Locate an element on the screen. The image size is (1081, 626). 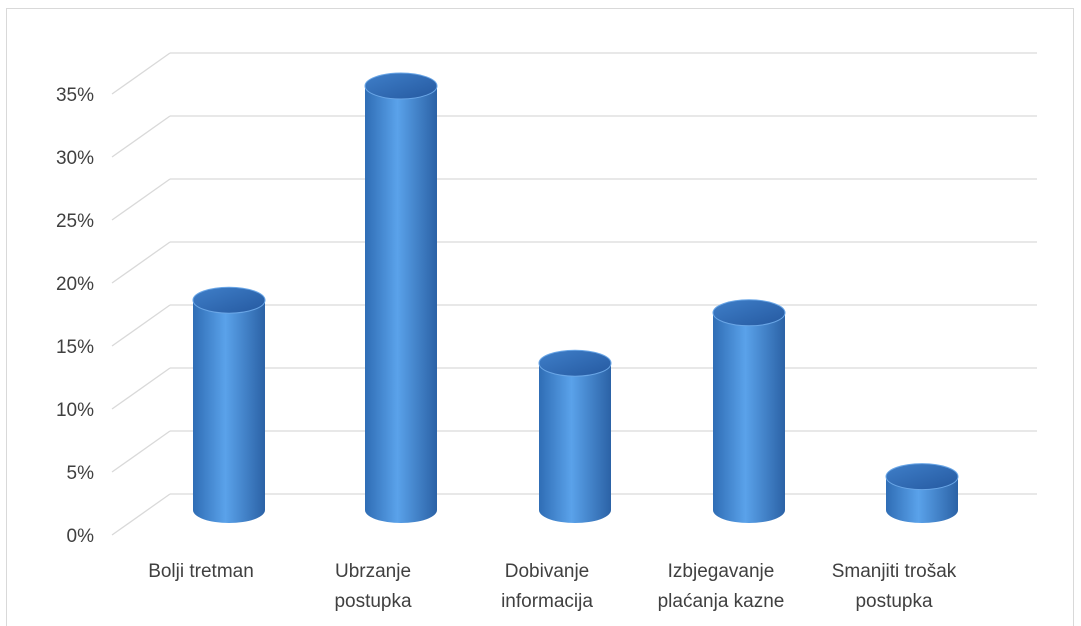
y-tick-label: 0% is located at coordinates (81, 536).